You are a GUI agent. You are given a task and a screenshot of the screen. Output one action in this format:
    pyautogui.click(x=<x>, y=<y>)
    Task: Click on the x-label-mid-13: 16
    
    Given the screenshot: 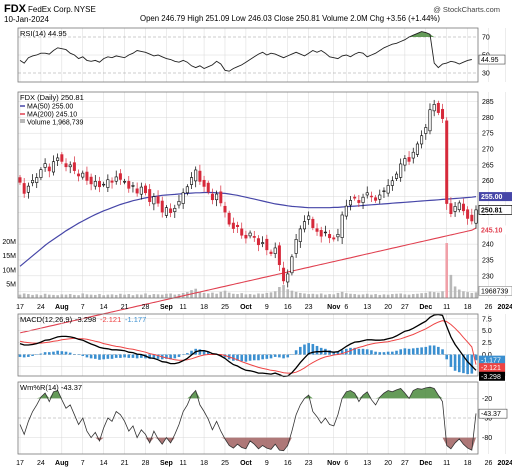 What is the action you would take?
    pyautogui.click(x=288, y=307)
    